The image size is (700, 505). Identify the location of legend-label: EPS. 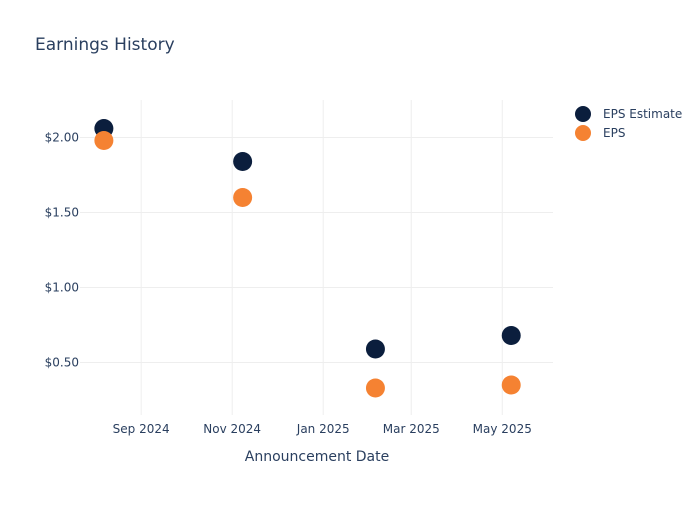
(614, 133).